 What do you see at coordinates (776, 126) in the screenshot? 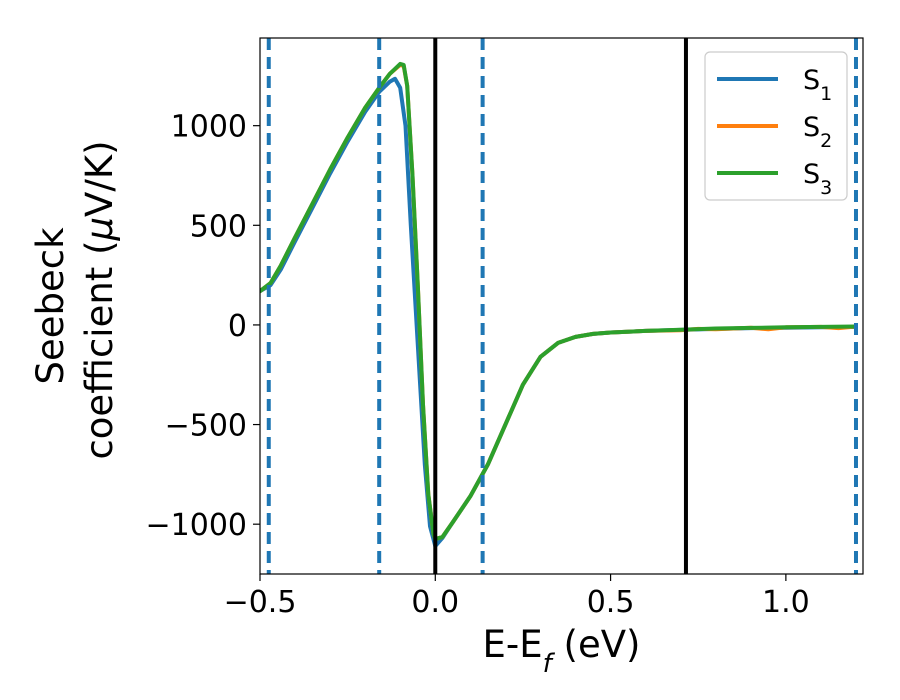
I see `legend: S1 S2 S3` at bounding box center [776, 126].